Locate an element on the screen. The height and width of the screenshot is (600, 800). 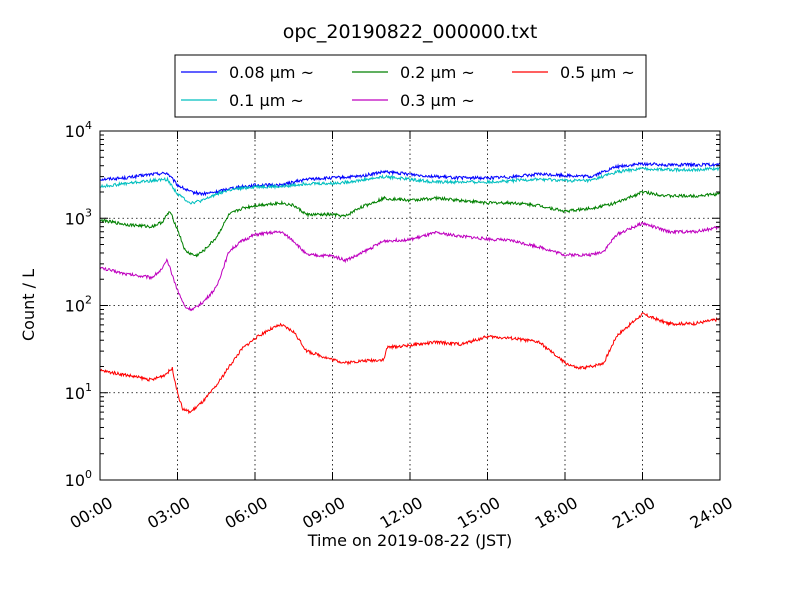
x-tick-label: 09:00 is located at coordinates (323, 513).